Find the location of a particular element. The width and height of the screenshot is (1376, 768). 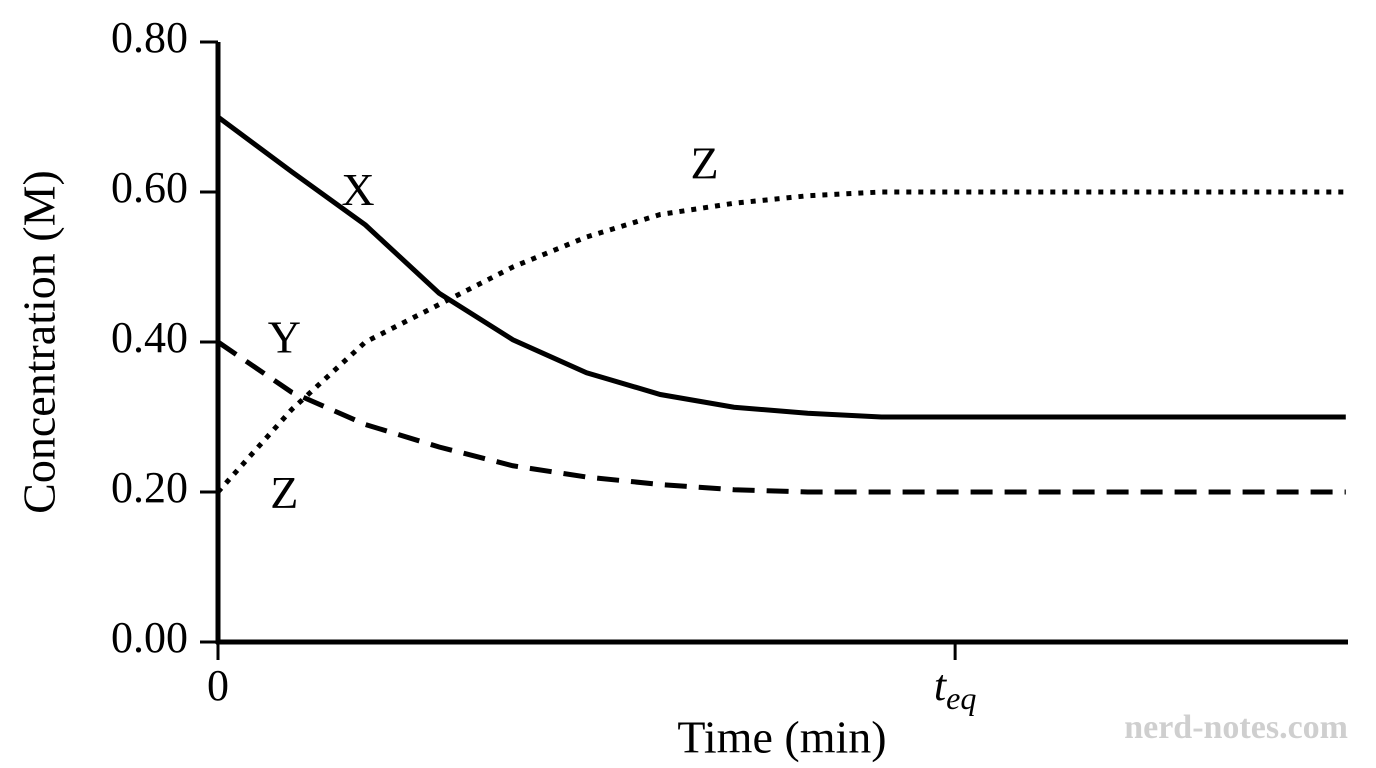

y-tick-label: 0.60 is located at coordinates (149, 187).